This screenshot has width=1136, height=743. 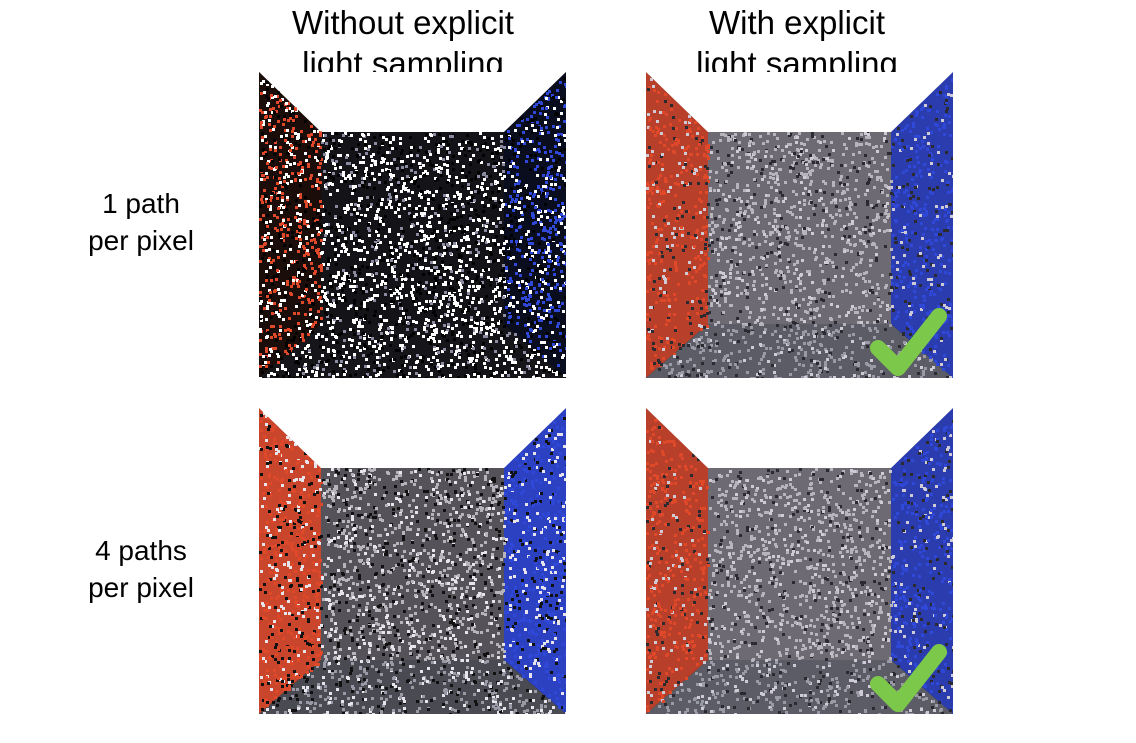 What do you see at coordinates (412, 225) in the screenshot?
I see `render-1spp-no-light-sampling` at bounding box center [412, 225].